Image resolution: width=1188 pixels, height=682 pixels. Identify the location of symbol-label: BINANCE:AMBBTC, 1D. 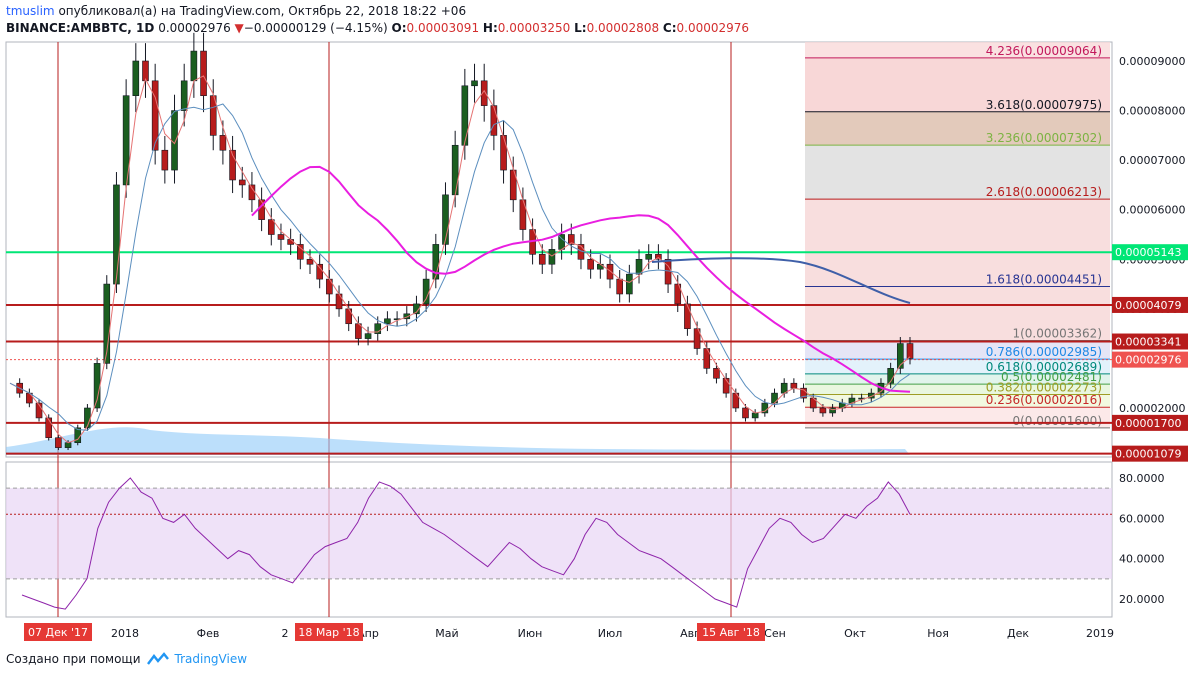
(80, 28).